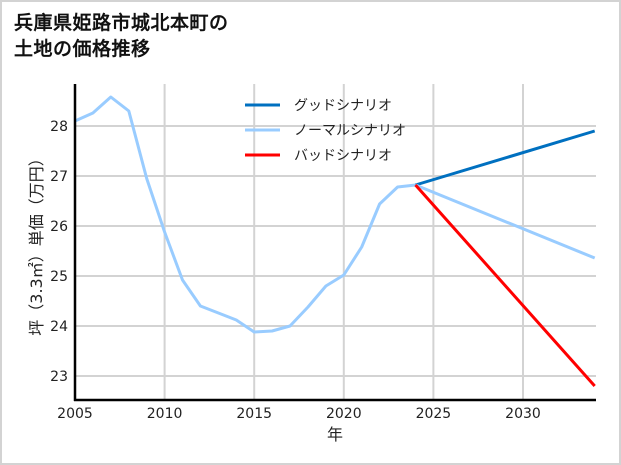  I want to click on x-tick-label: 2005, so click(75, 414).